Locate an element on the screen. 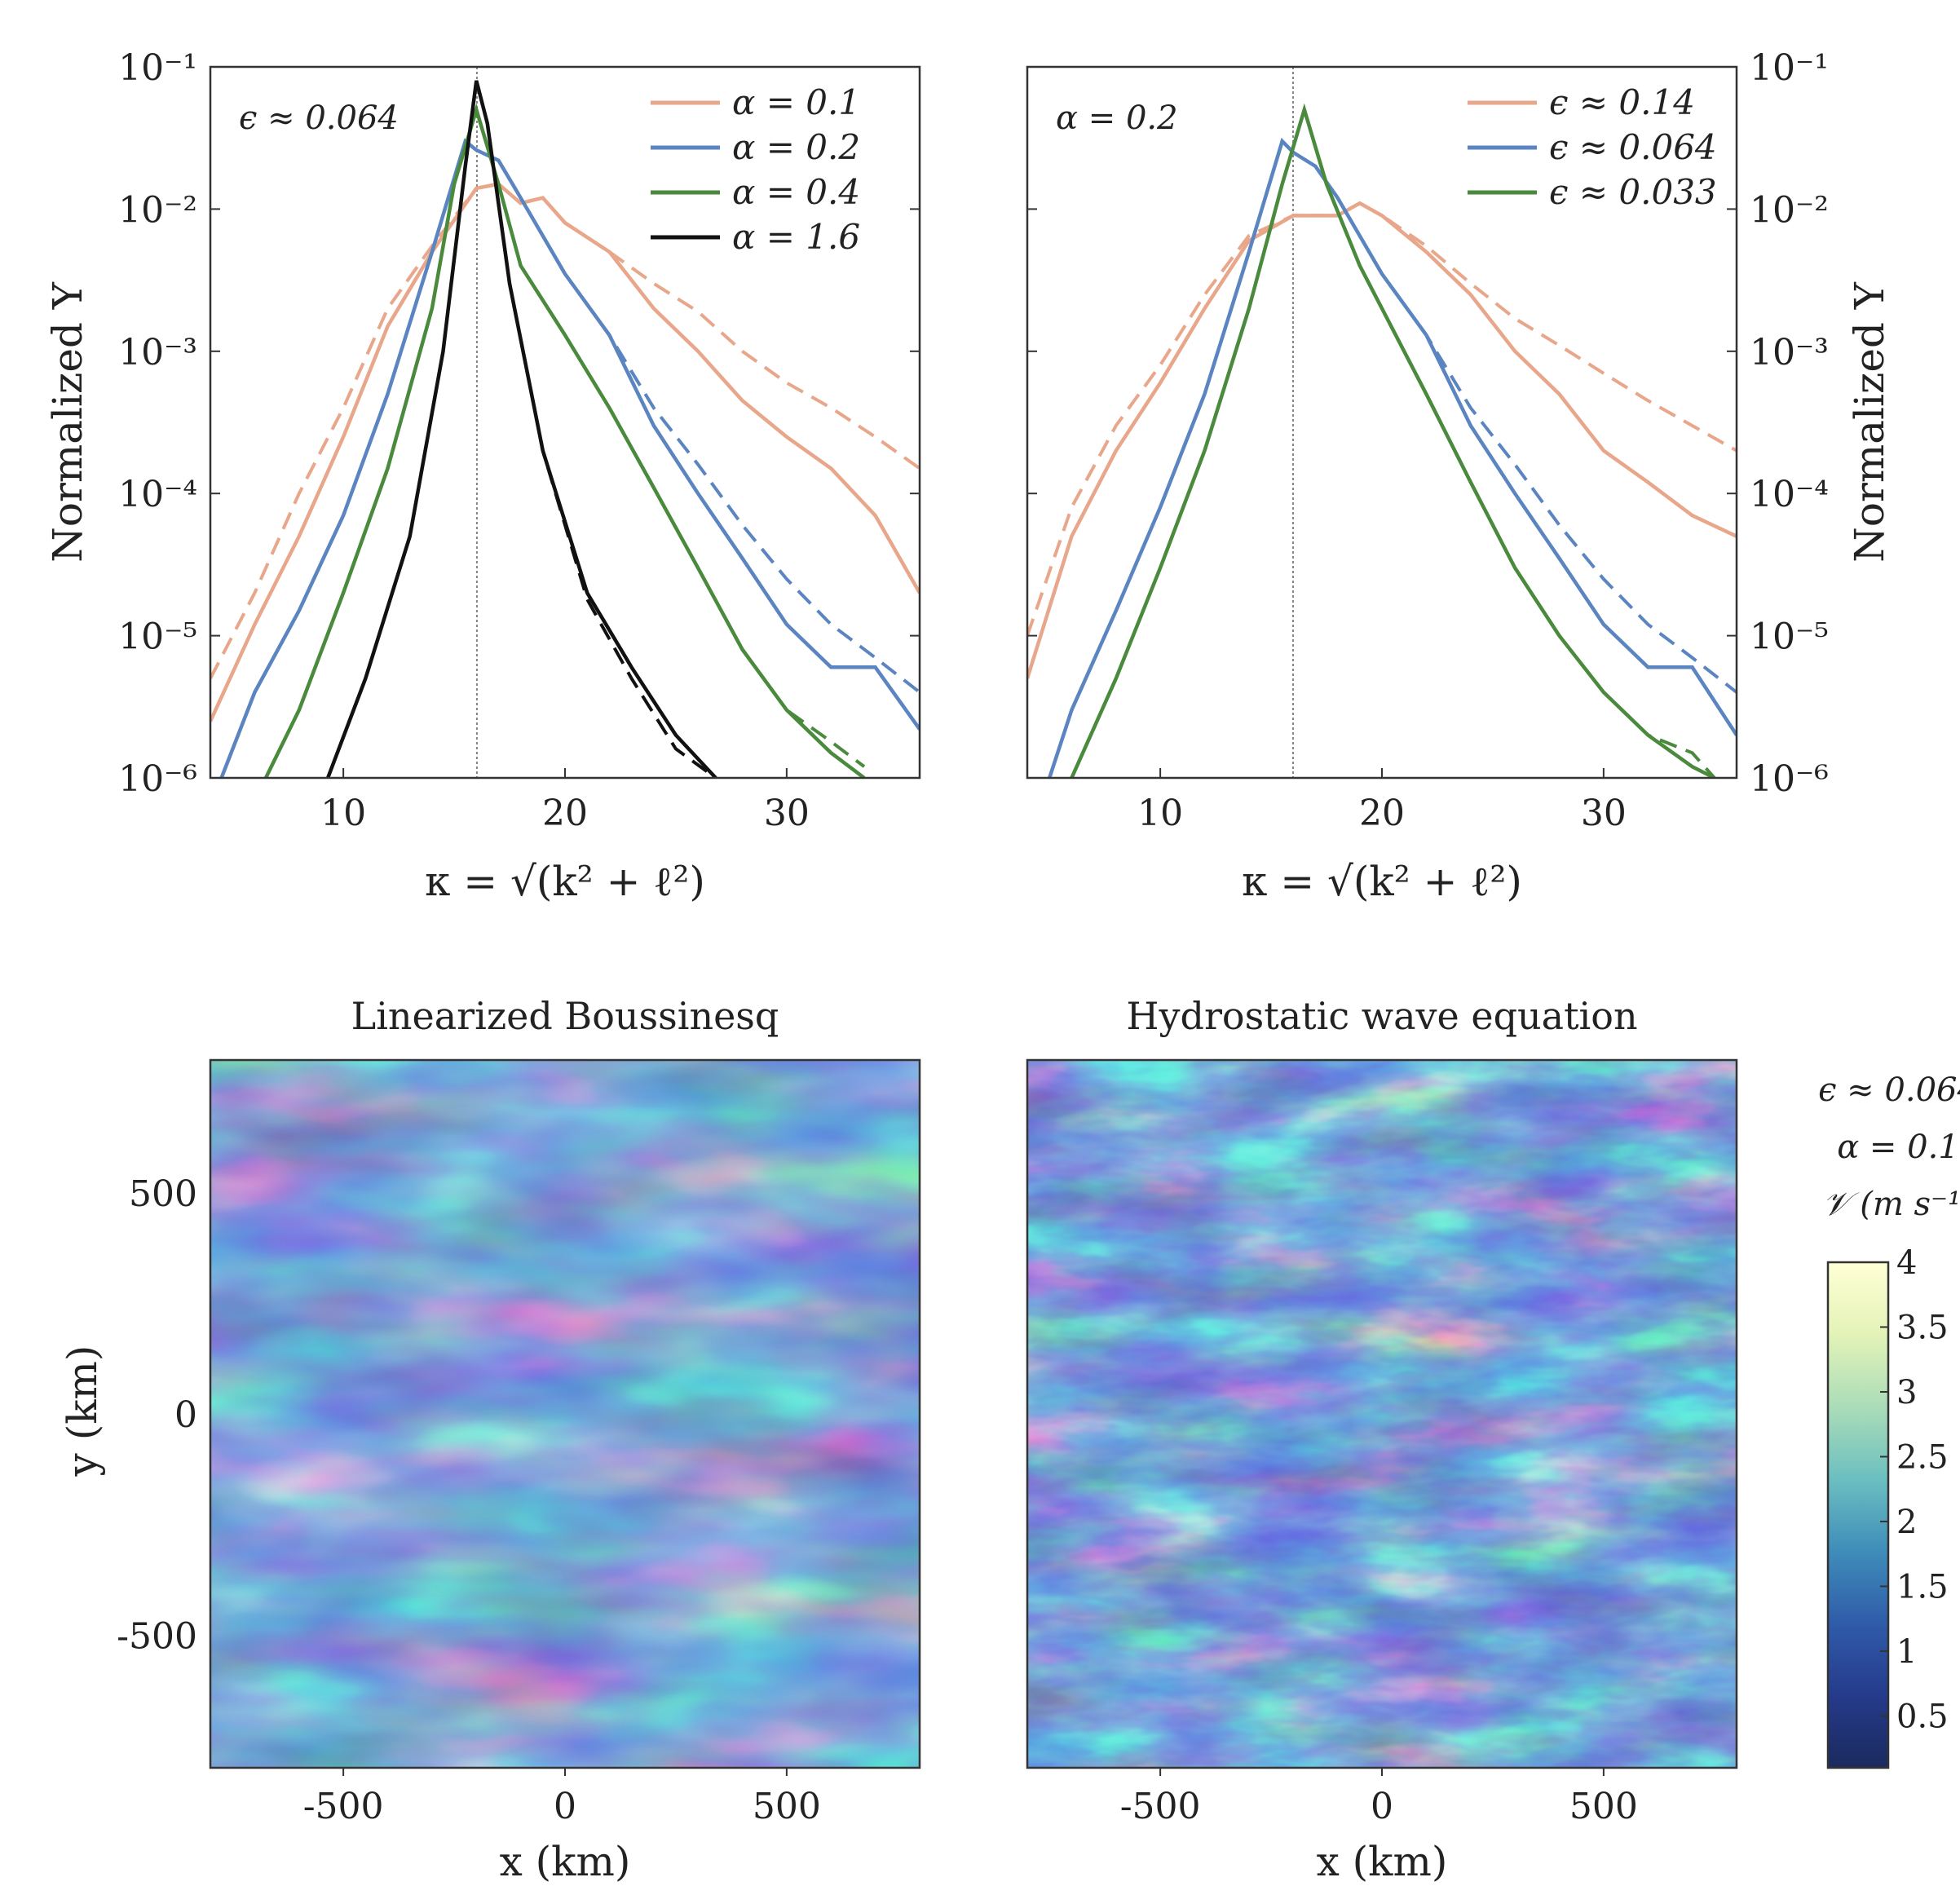 Image resolution: width=1960 pixels, height=1895 pixels. y-tick-label: 500 is located at coordinates (163, 1194).